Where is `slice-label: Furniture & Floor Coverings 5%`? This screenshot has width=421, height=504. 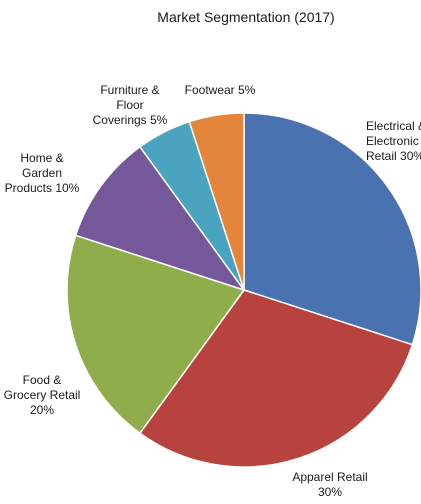 slice-label: Furniture & Floor Coverings 5% is located at coordinates (130, 105).